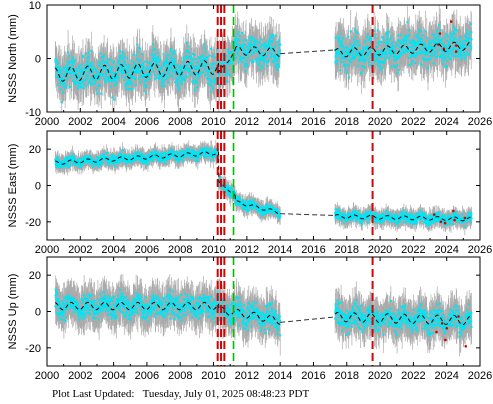 The height and width of the screenshot is (404, 493). I want to click on north-x-tick-label: 2000, so click(47, 122).